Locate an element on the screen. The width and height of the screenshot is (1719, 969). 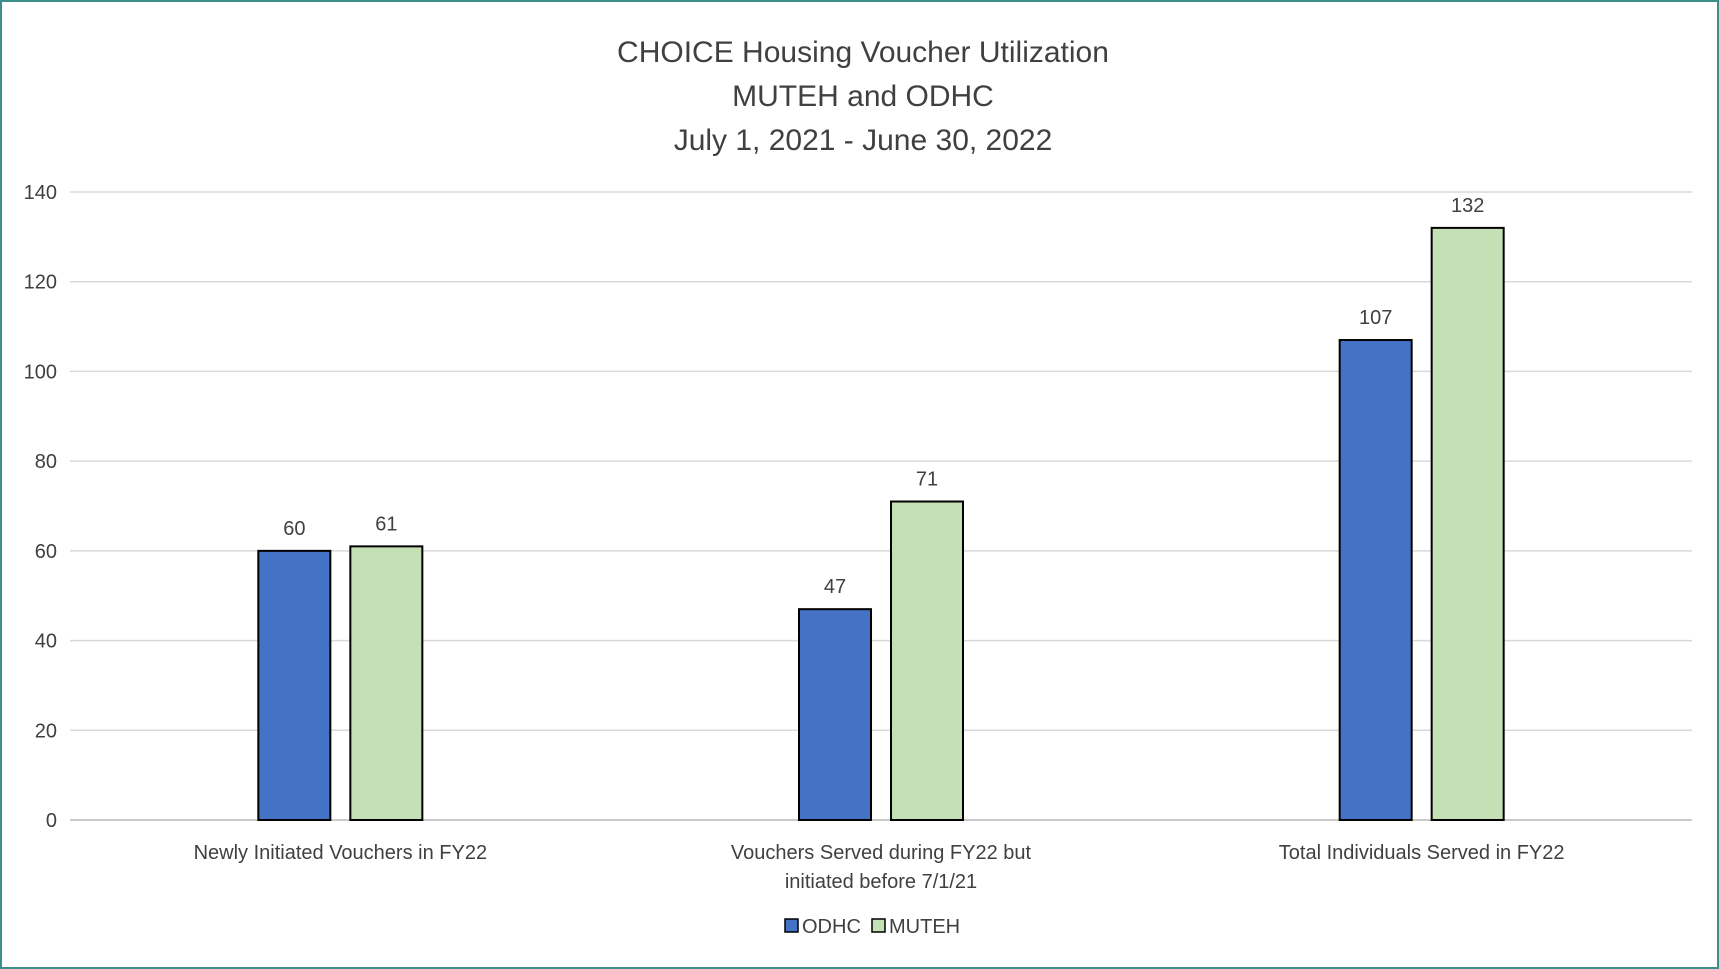
category-label-2-line-2: initiated before 7/1/21 is located at coordinates (881, 882).